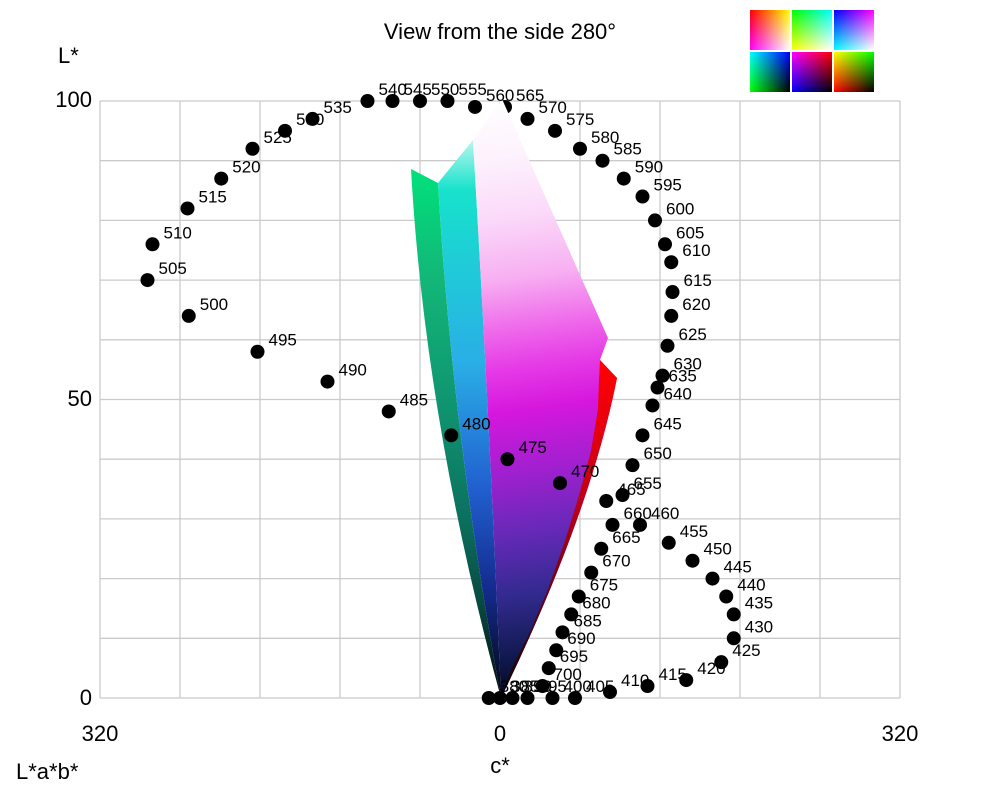 Image resolution: width=1000 pixels, height=800 pixels. I want to click on wavelength-label-645: 645, so click(668, 423).